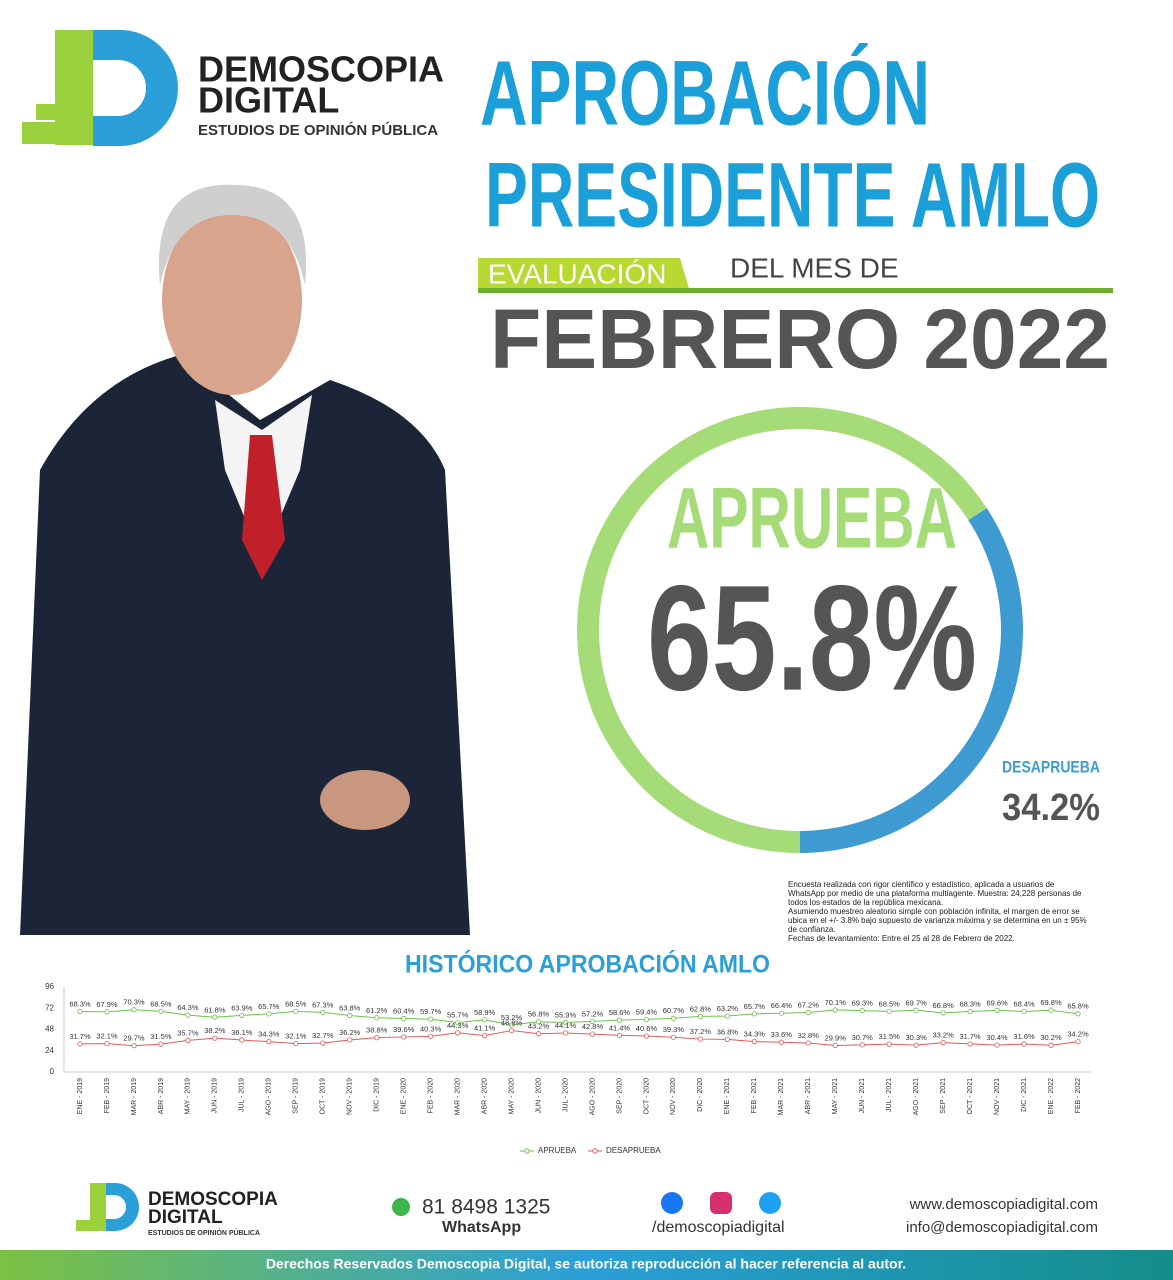 The image size is (1173, 1280). I want to click on data-label: 30.2%, so click(1051, 1037).